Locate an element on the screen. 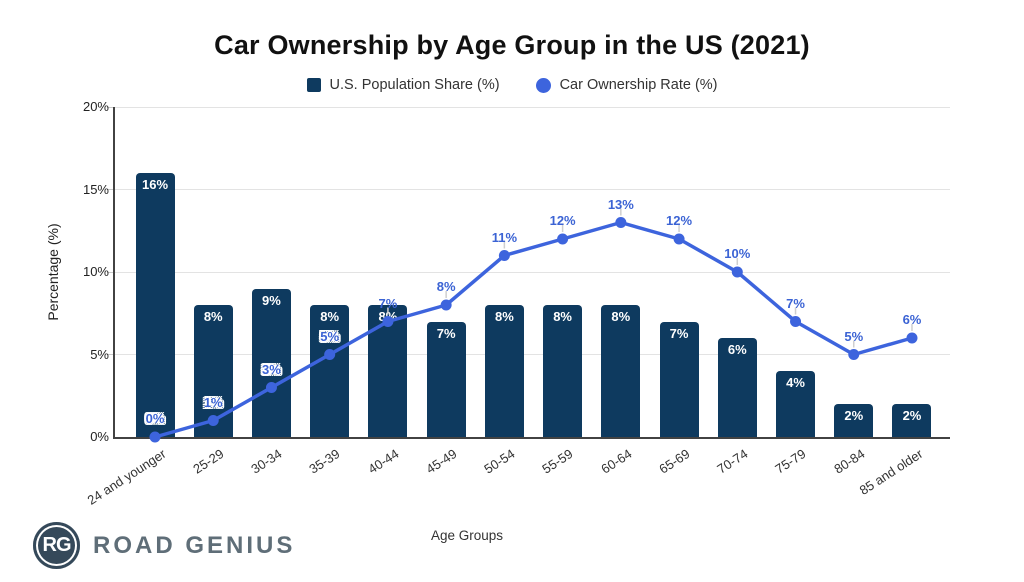  x-tick-label: 30-34 is located at coordinates (266, 461).